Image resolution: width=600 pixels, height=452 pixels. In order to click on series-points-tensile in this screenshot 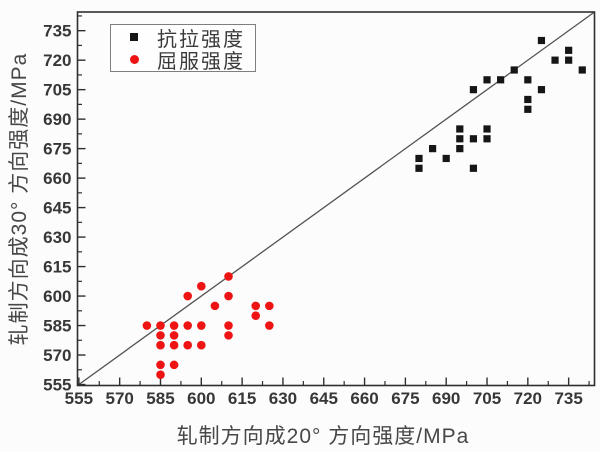, I will do `click(500, 104)`.